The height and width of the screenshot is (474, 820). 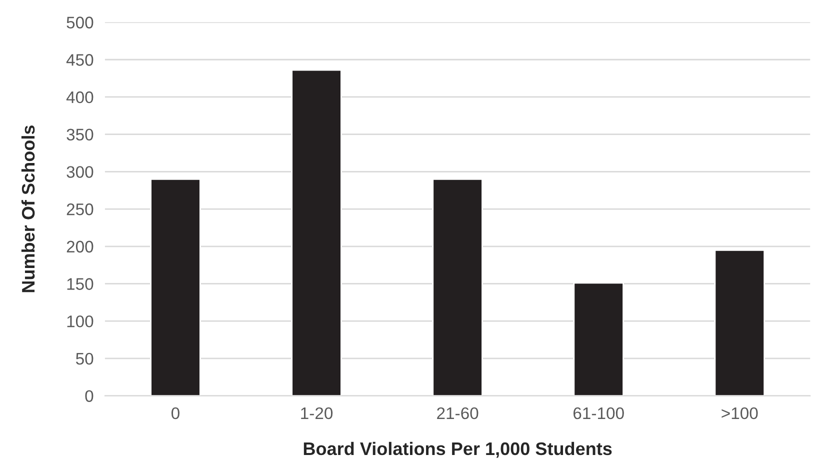 What do you see at coordinates (80, 172) in the screenshot?
I see `y-tick-label: 300` at bounding box center [80, 172].